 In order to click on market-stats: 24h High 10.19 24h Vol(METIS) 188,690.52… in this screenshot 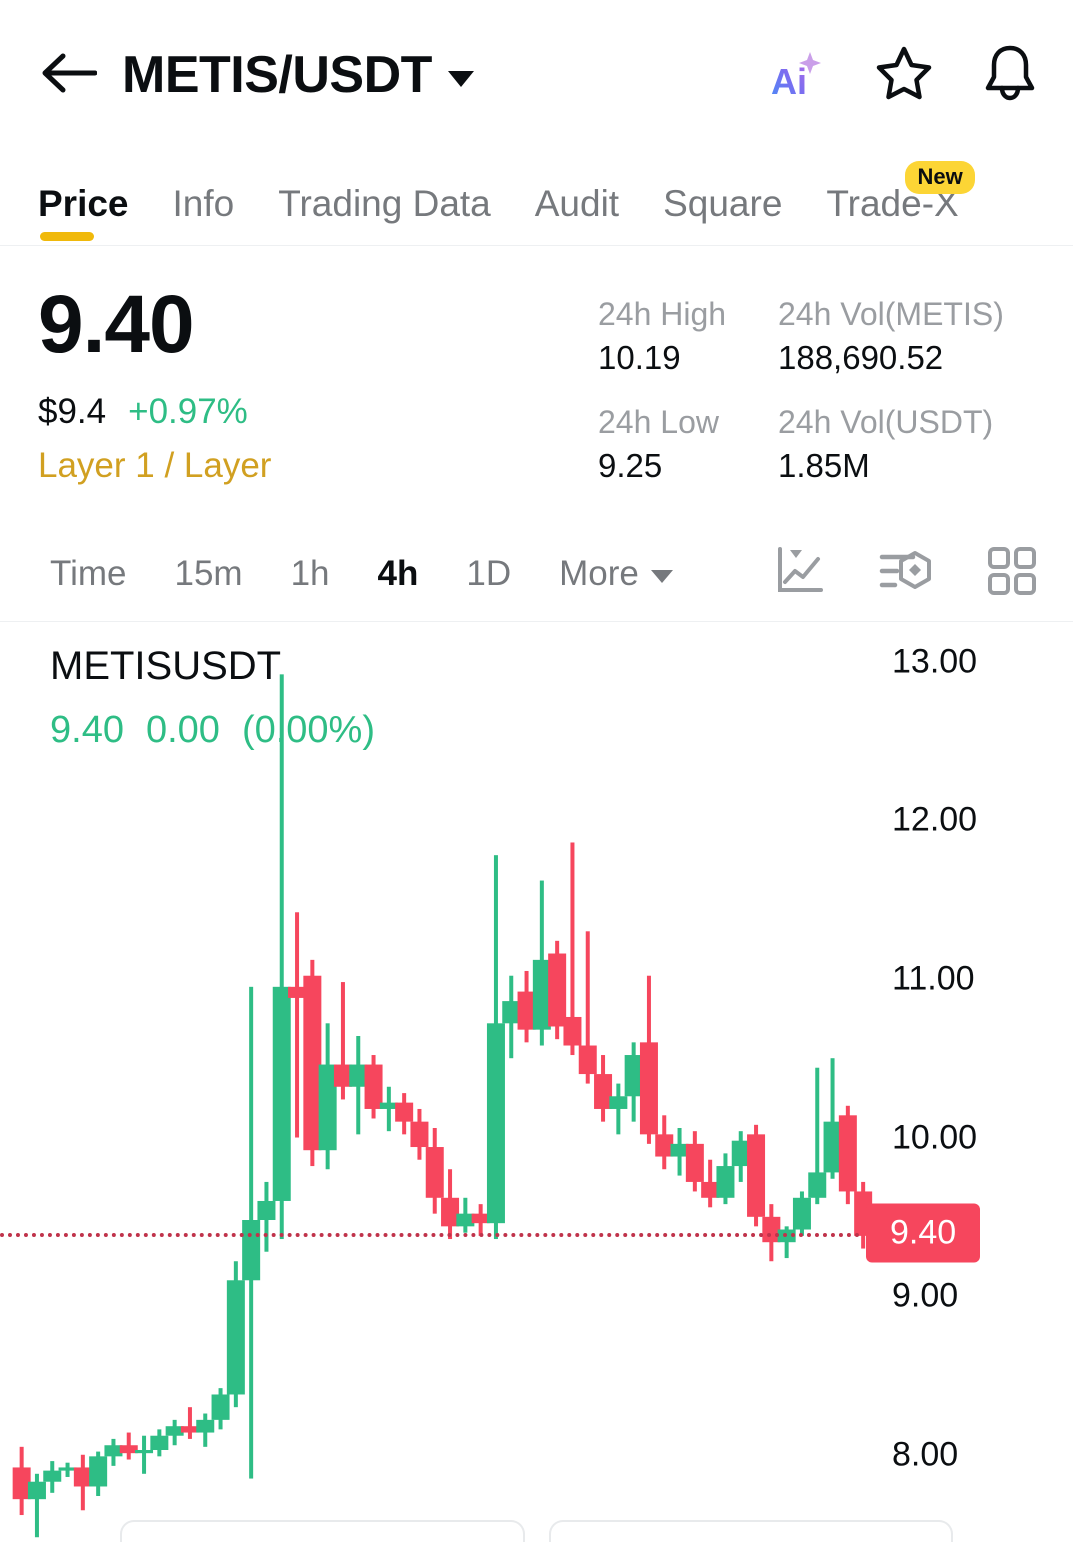, I will do `click(816, 385)`.